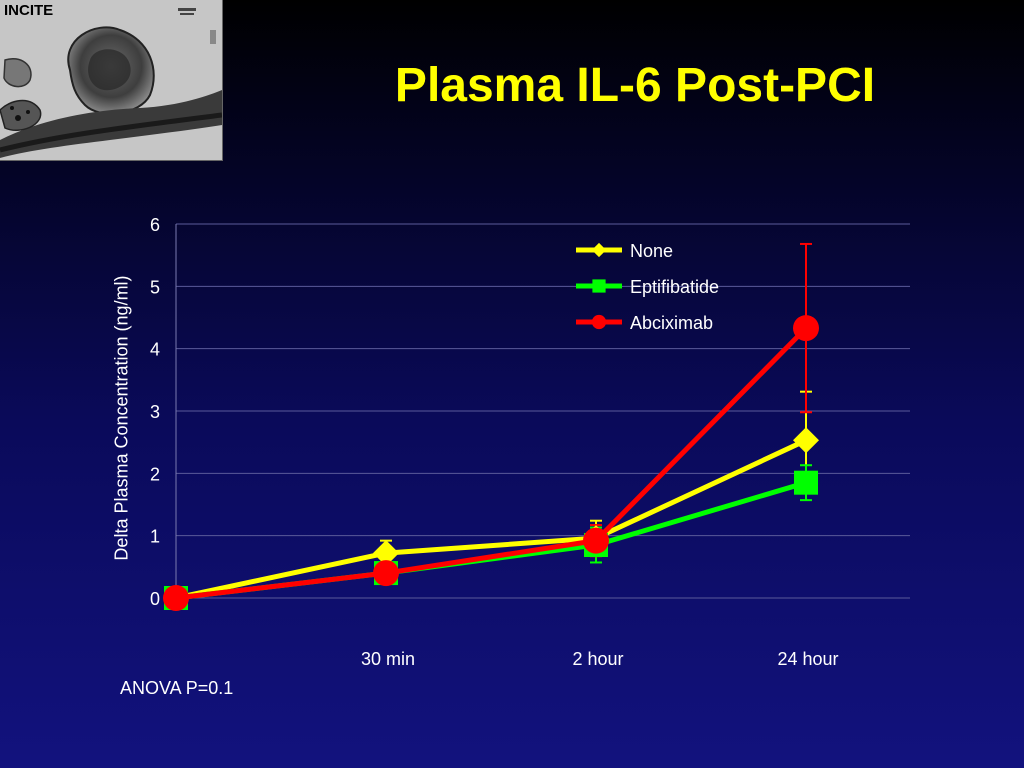 This screenshot has width=1024, height=768. I want to click on legend: None Eptifibatide Abciximab, so click(647, 287).